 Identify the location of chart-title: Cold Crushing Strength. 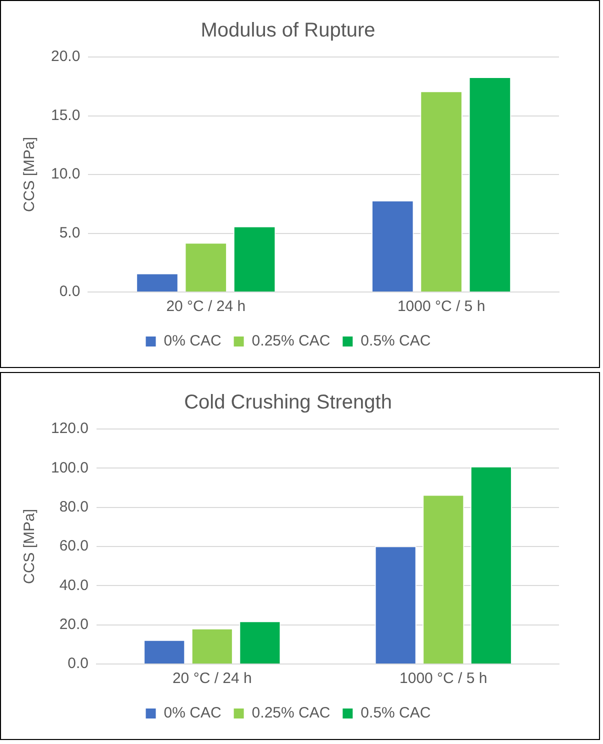
(288, 403).